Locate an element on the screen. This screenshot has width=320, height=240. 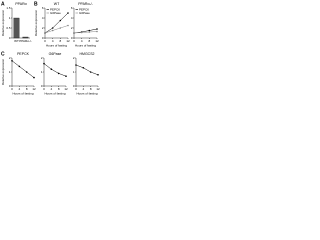
x-tick-label: PPARα-/- is located at coordinates (25, 41).